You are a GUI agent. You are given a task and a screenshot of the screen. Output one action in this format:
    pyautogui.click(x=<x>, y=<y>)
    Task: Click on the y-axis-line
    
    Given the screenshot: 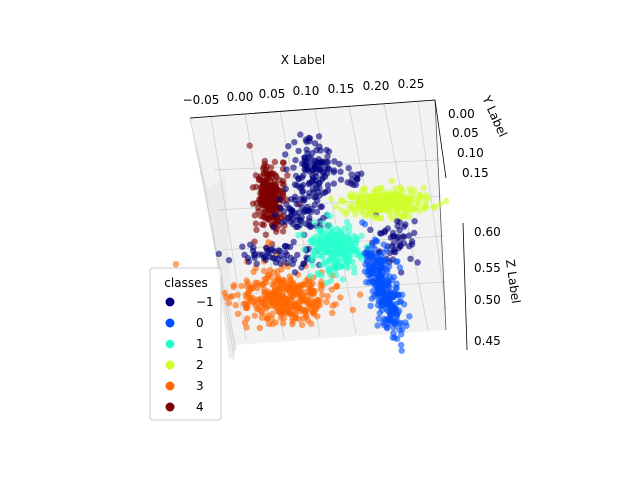 What is the action you would take?
    pyautogui.click(x=440, y=139)
    